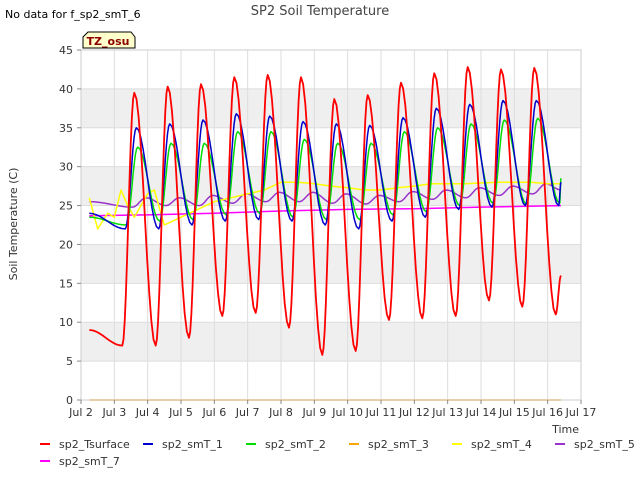  I want to click on legend-label: sp2_smT_4, so click(501, 444).